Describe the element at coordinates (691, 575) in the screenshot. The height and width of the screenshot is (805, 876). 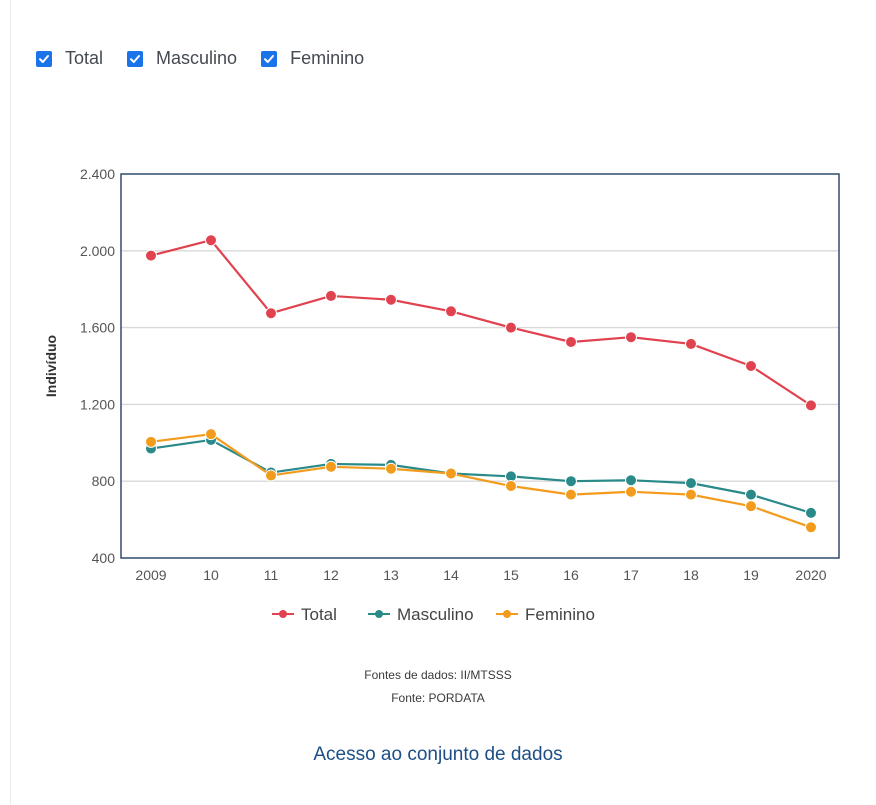
I see `x-tick-label: 18` at that location.